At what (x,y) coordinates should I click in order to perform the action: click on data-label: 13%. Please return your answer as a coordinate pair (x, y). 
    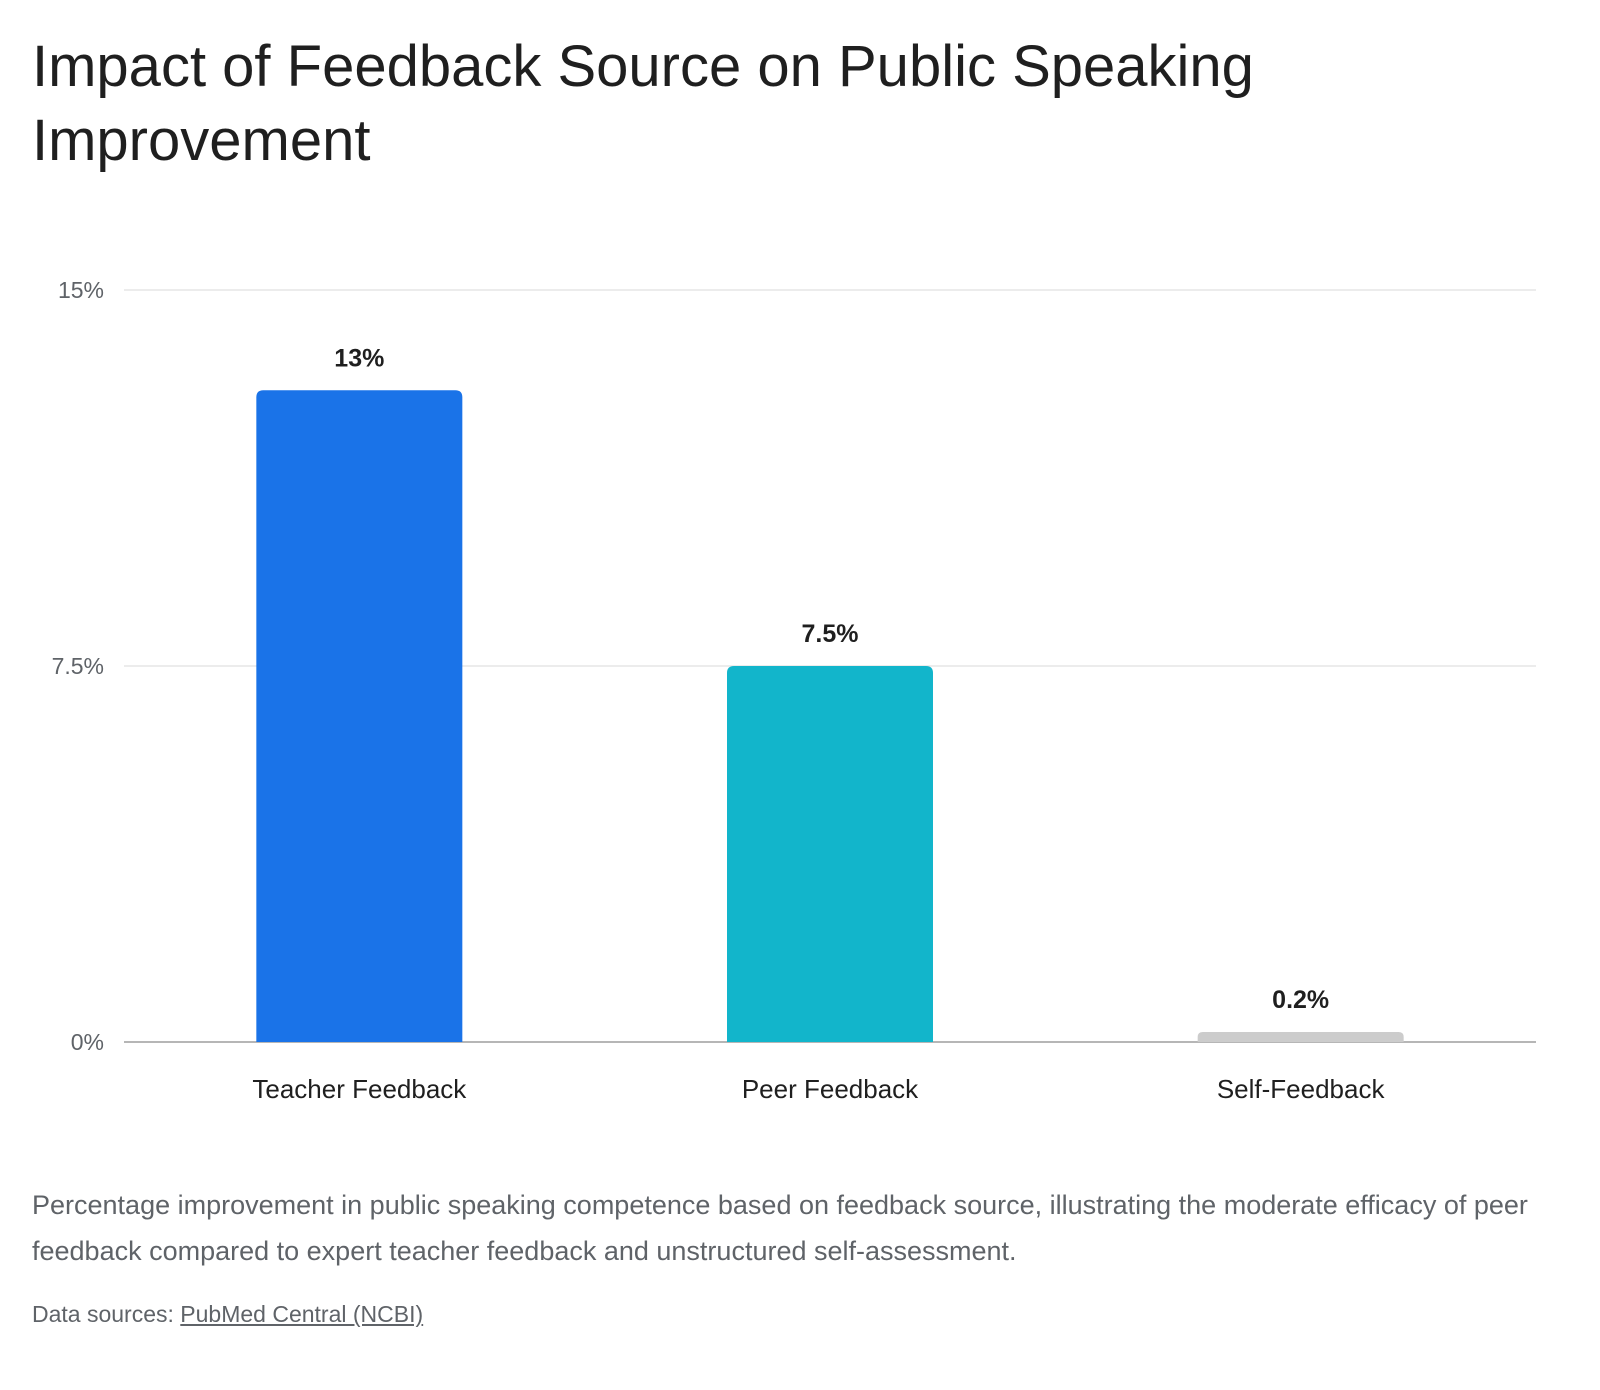
    Looking at the image, I should click on (359, 358).